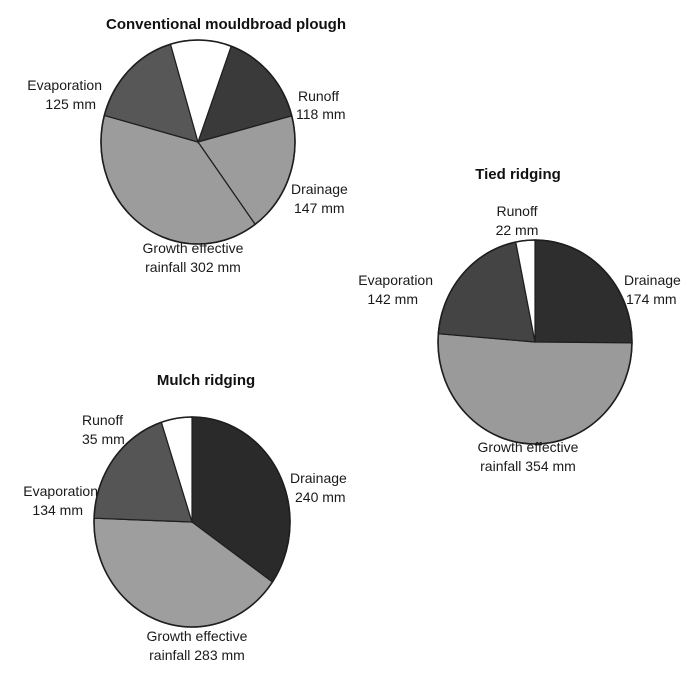 Image resolution: width=690 pixels, height=676 pixels. What do you see at coordinates (517, 230) in the screenshot?
I see `svg-text: 22 mm` at bounding box center [517, 230].